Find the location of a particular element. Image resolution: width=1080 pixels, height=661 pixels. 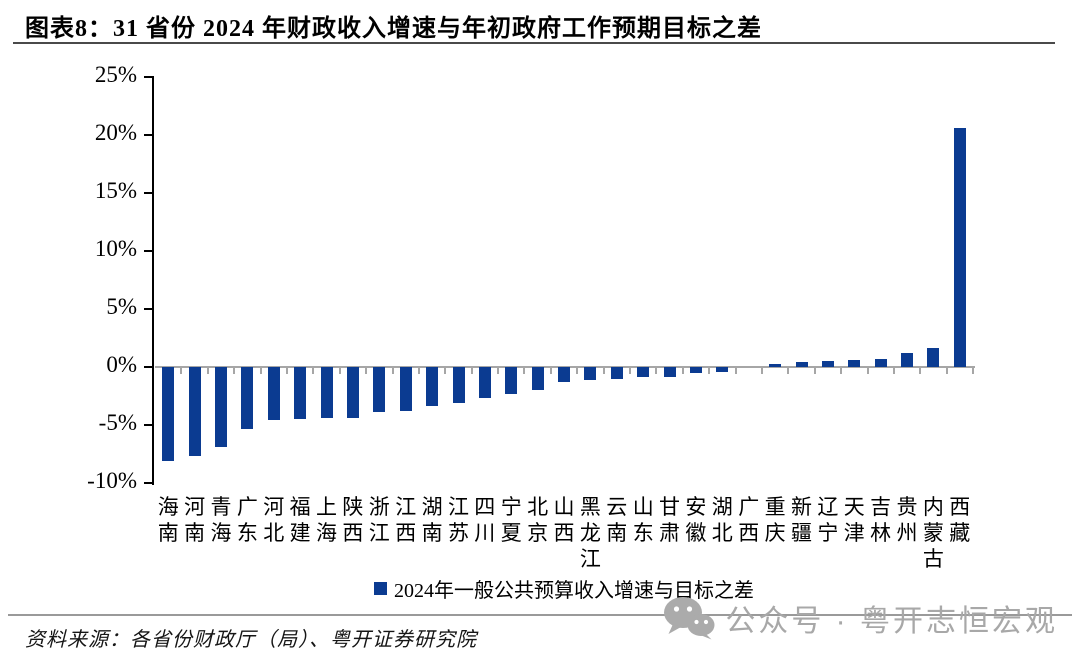

bar-重庆 is located at coordinates (775, 365).